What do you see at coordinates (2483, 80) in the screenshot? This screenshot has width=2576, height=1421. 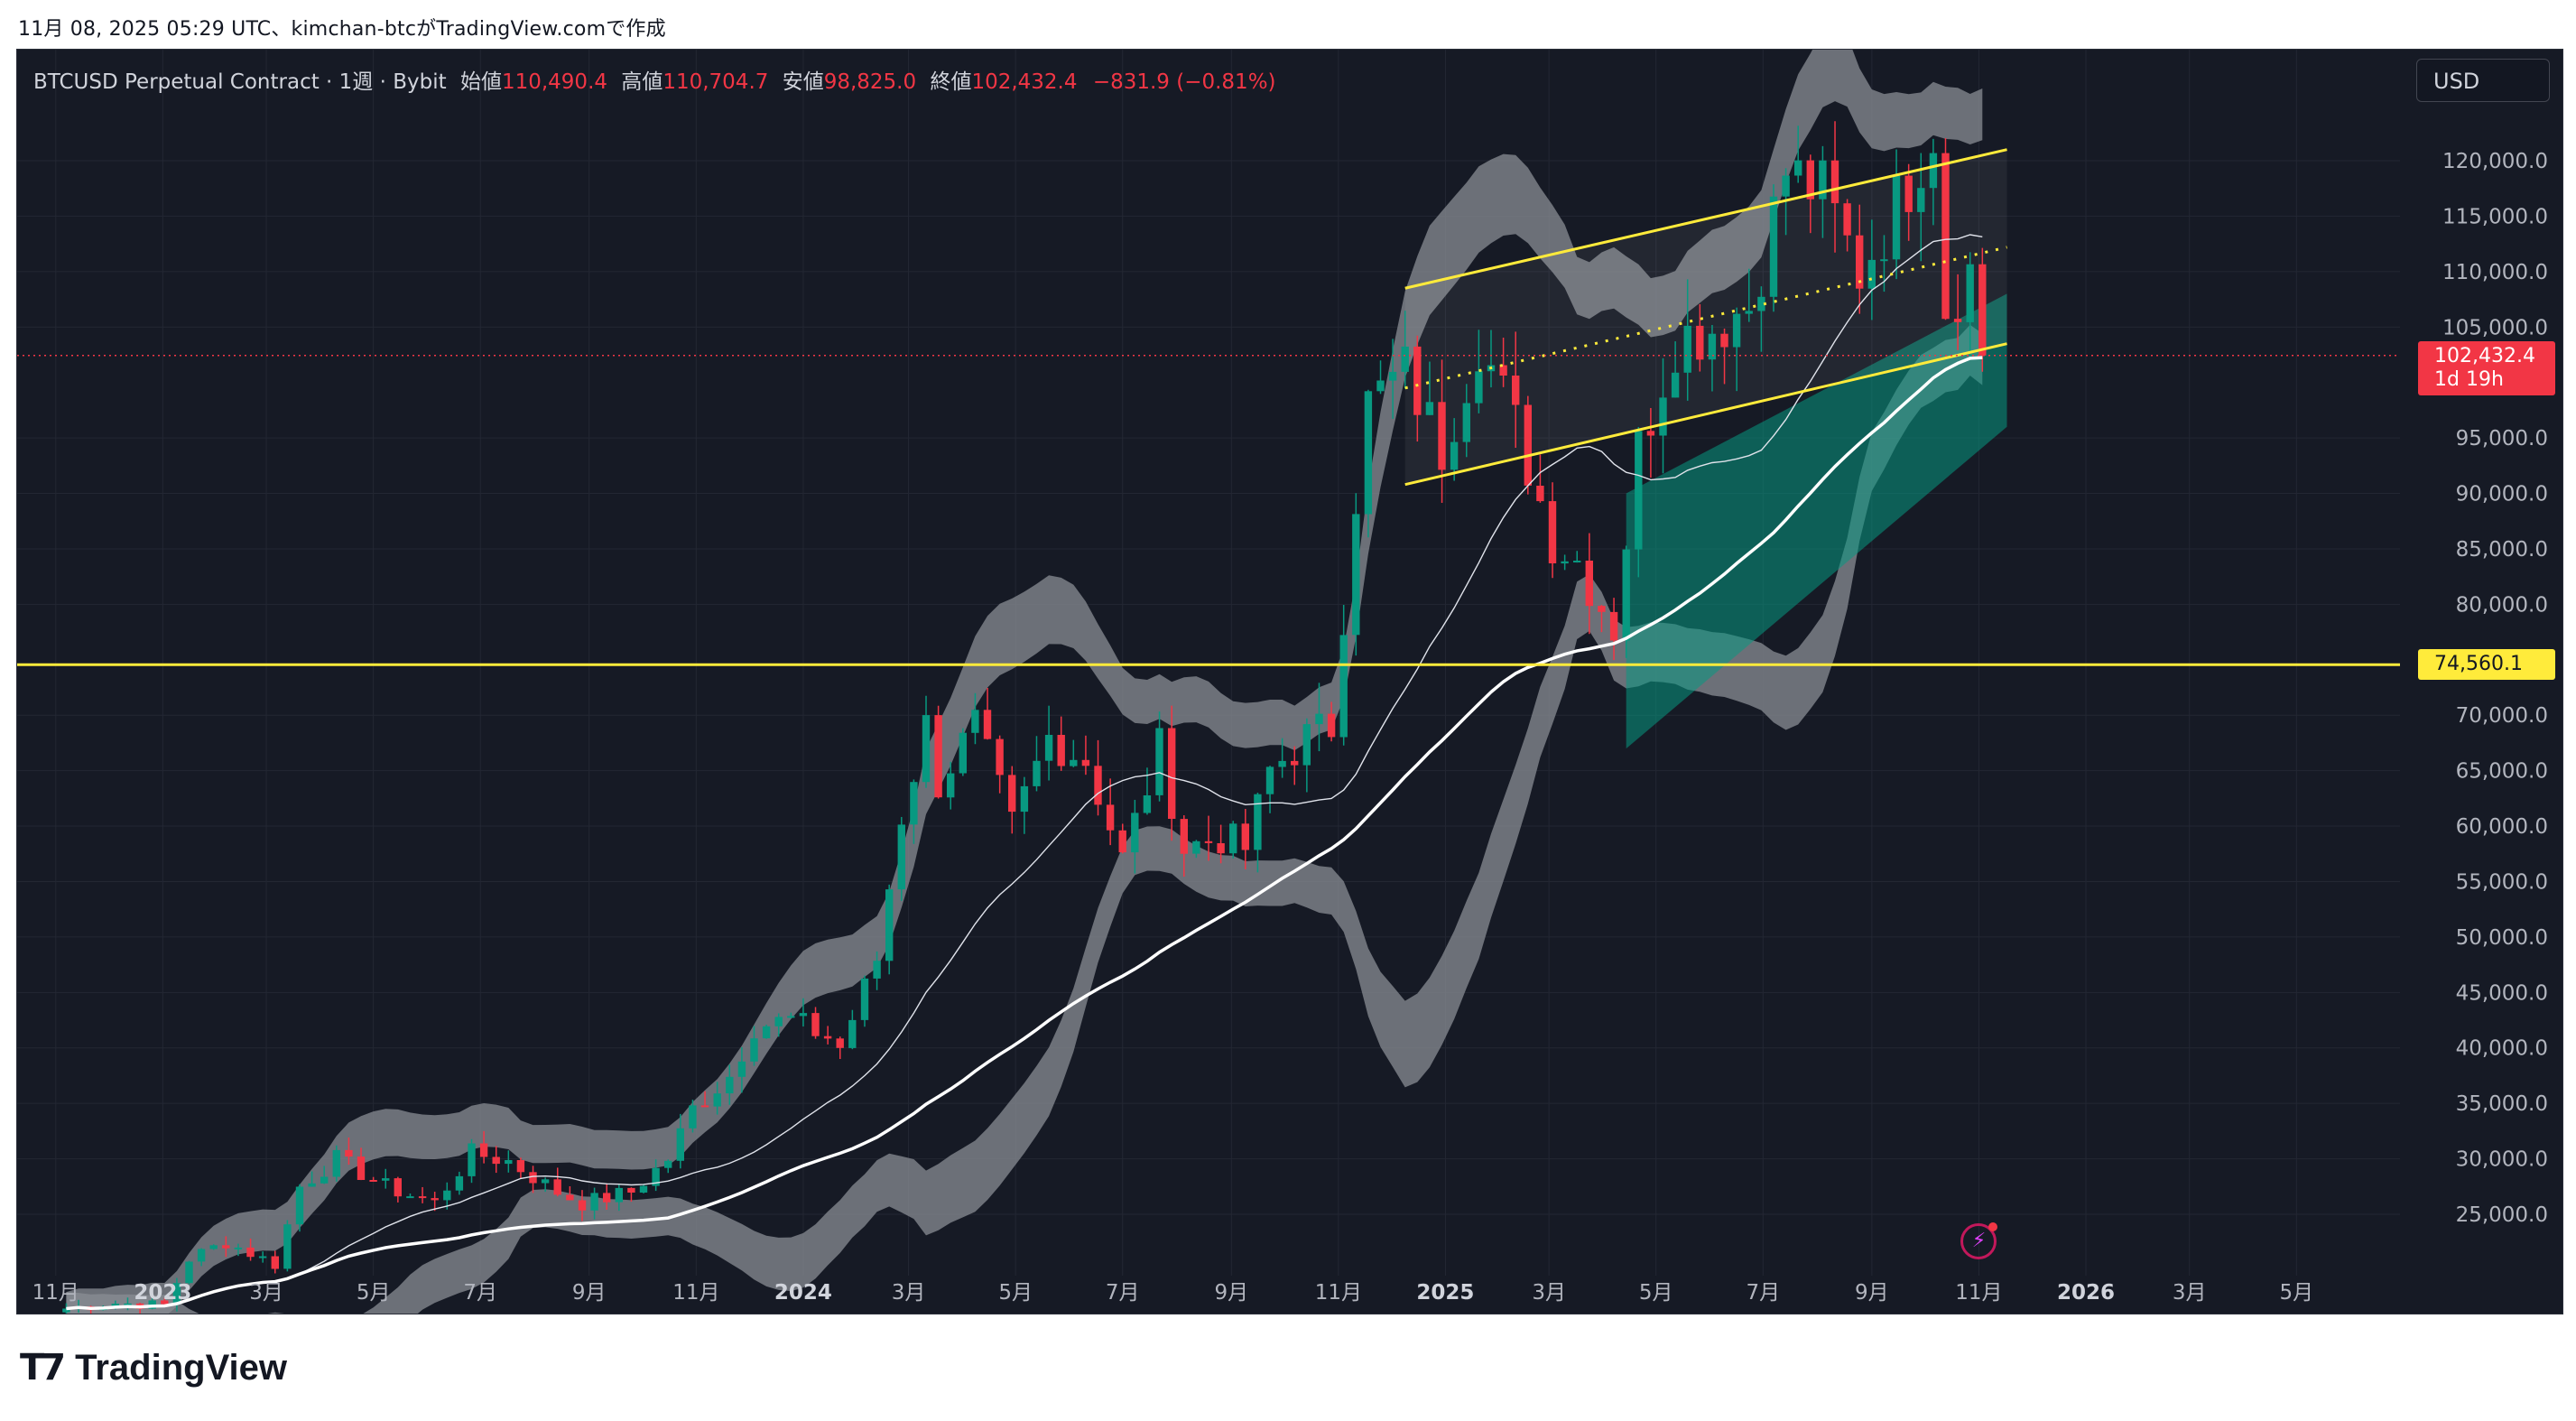 I see `currency-button: USD` at bounding box center [2483, 80].